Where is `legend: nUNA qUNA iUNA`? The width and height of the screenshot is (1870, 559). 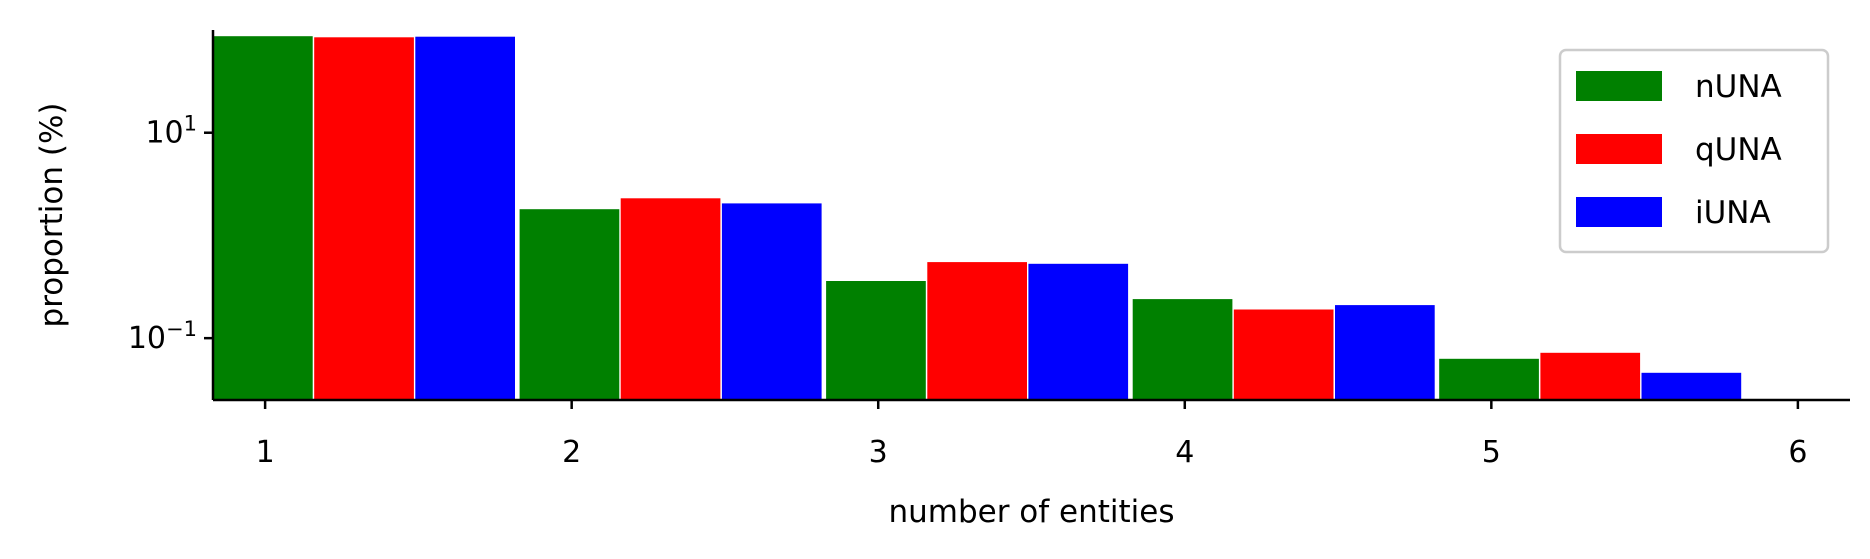
legend: nUNA qUNA iUNA is located at coordinates (1694, 151).